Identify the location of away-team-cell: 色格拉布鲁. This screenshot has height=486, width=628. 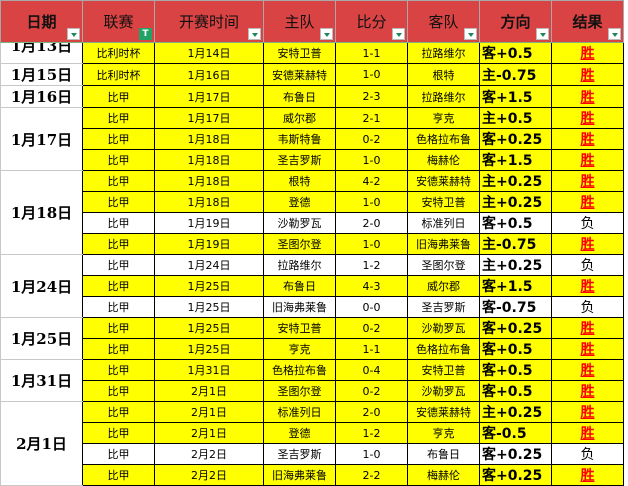
(443, 139).